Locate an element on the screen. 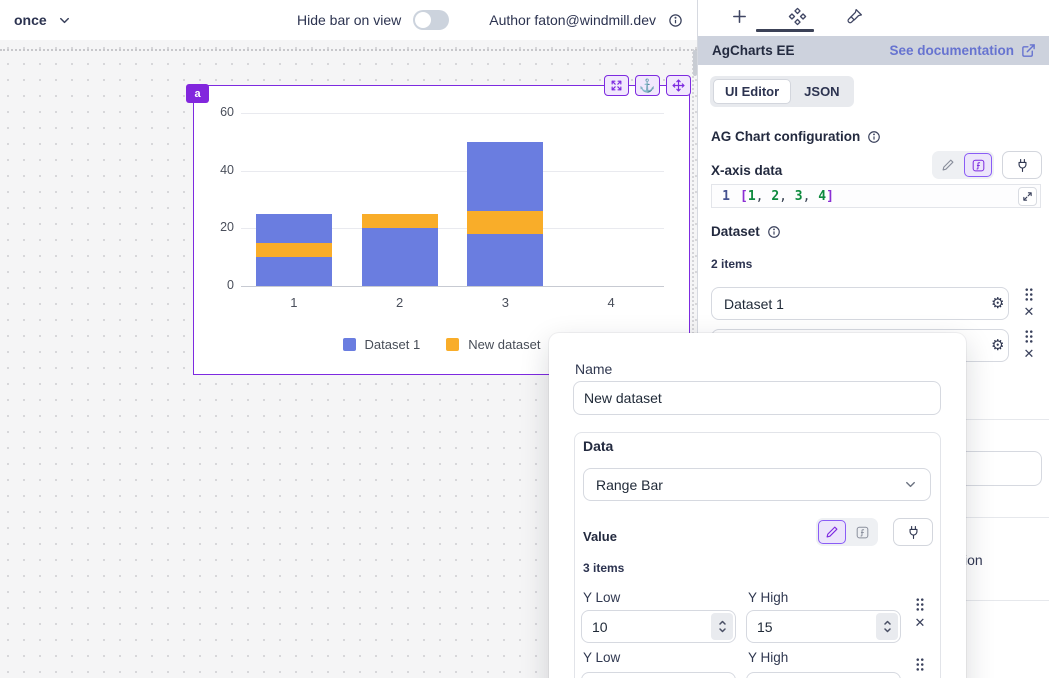 The height and width of the screenshot is (678, 1049). config-title-label: AG Chart configuration is located at coordinates (786, 136).